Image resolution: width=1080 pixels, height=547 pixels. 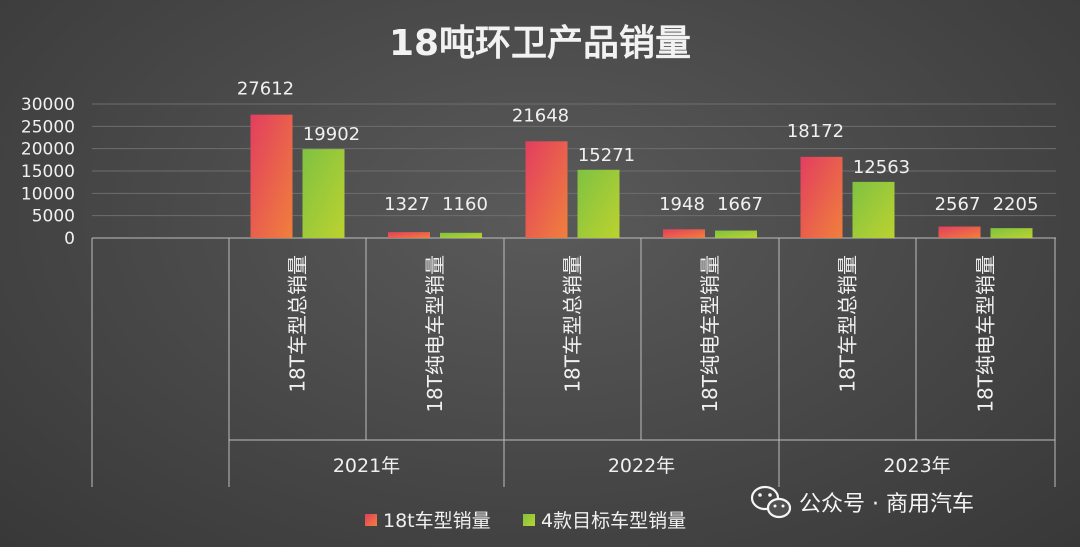 What do you see at coordinates (265, 89) in the screenshot?
I see `data-label: 27612` at bounding box center [265, 89].